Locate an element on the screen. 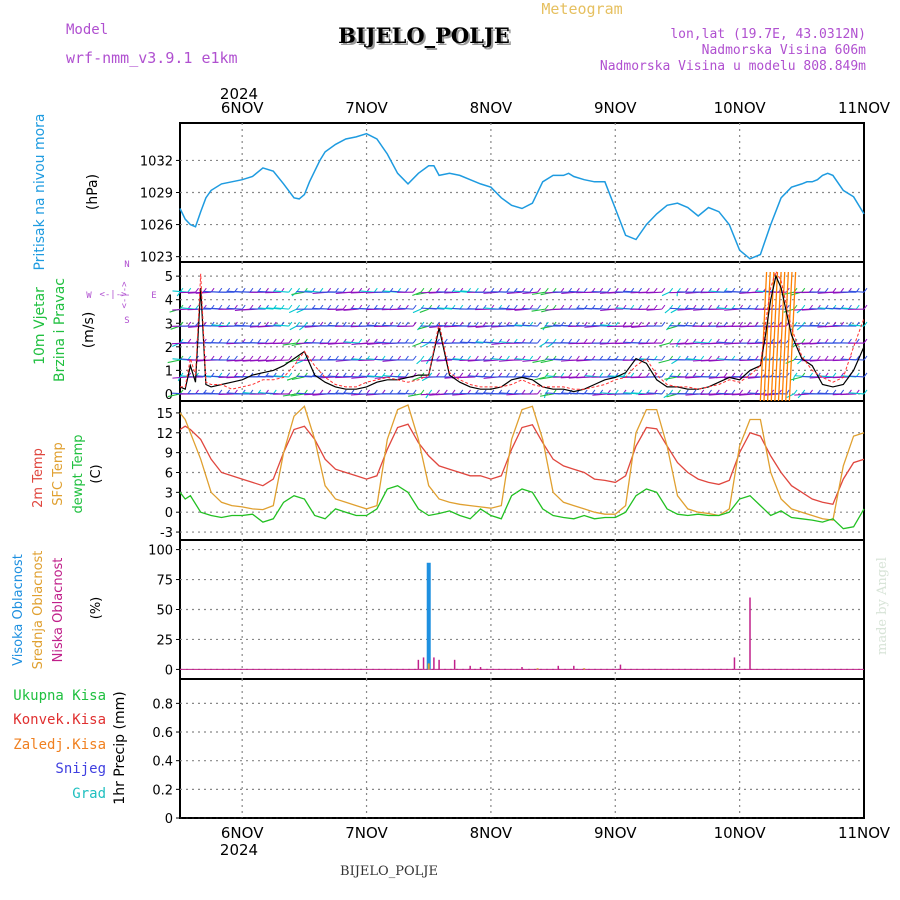 The width and height of the screenshot is (900, 900). day-label-top: 7NOV is located at coordinates (366, 108).